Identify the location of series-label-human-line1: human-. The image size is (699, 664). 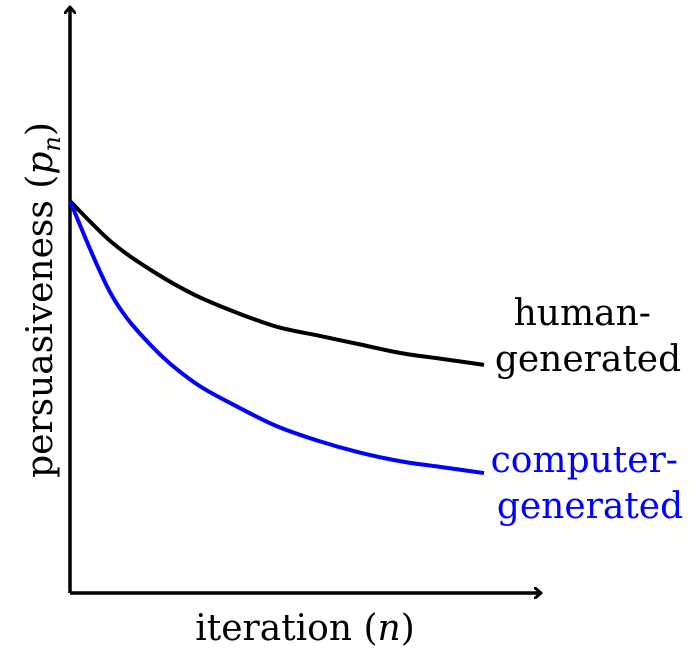
(582, 313).